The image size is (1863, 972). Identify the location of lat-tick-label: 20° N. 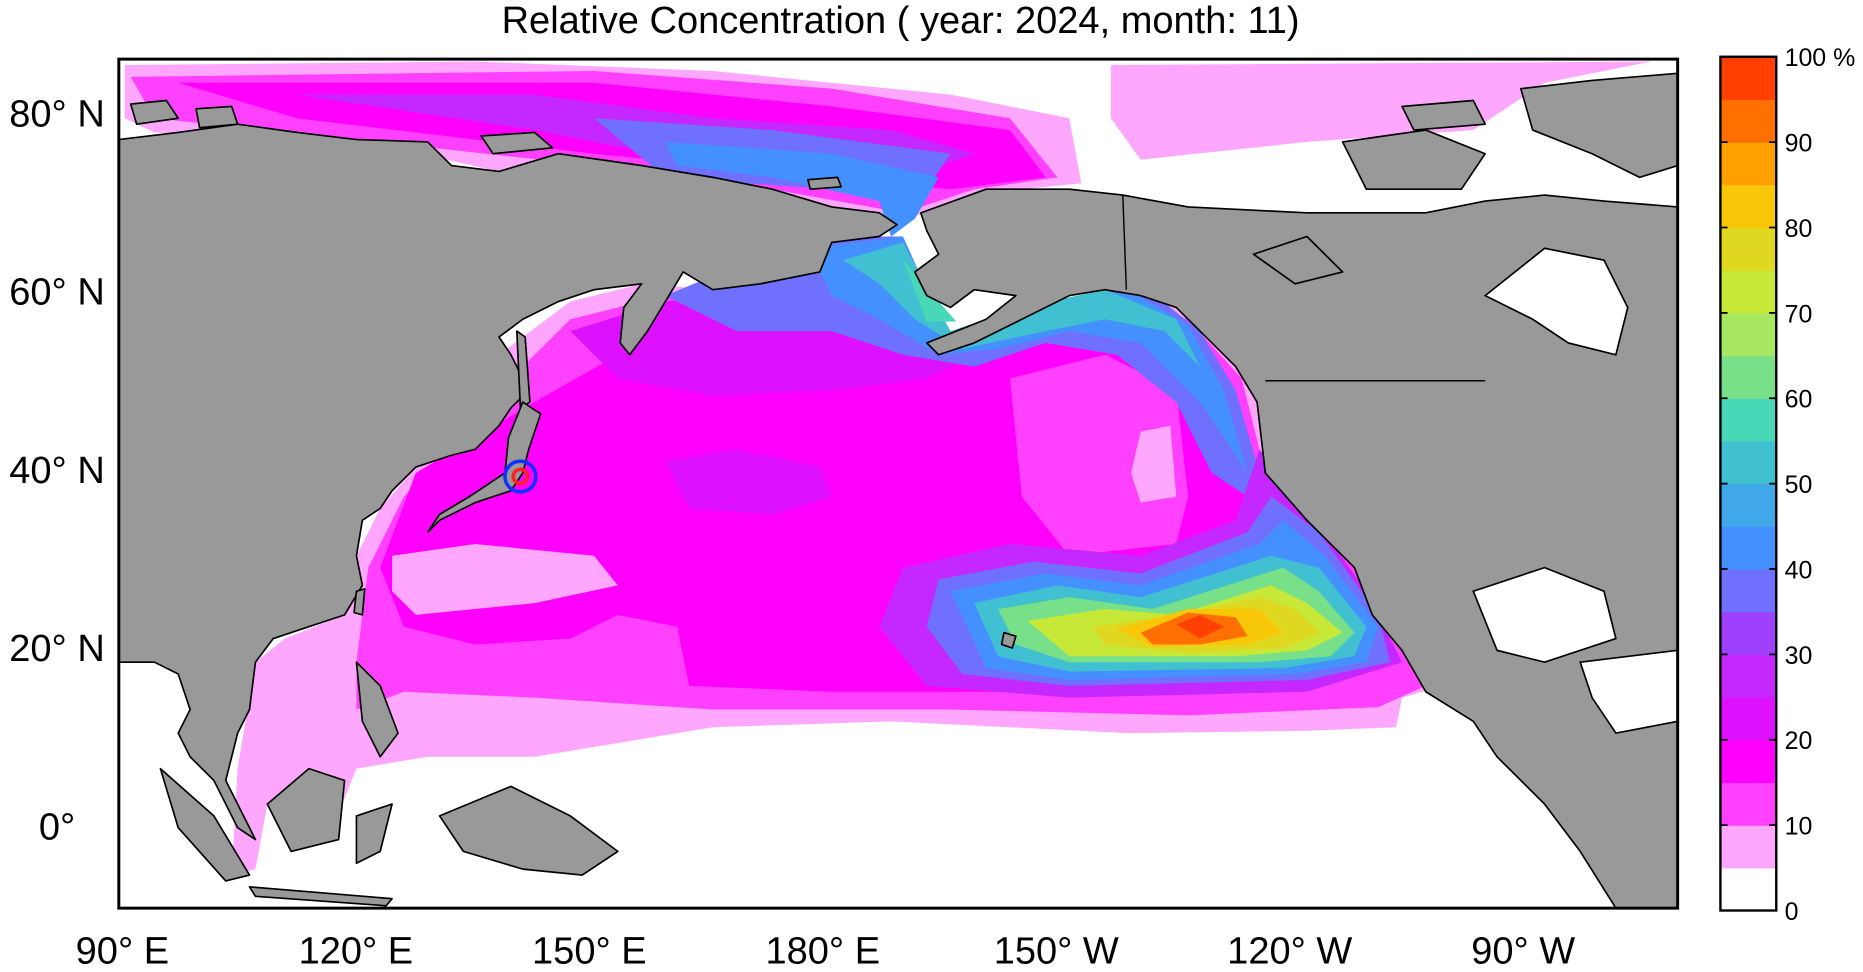
(57, 649).